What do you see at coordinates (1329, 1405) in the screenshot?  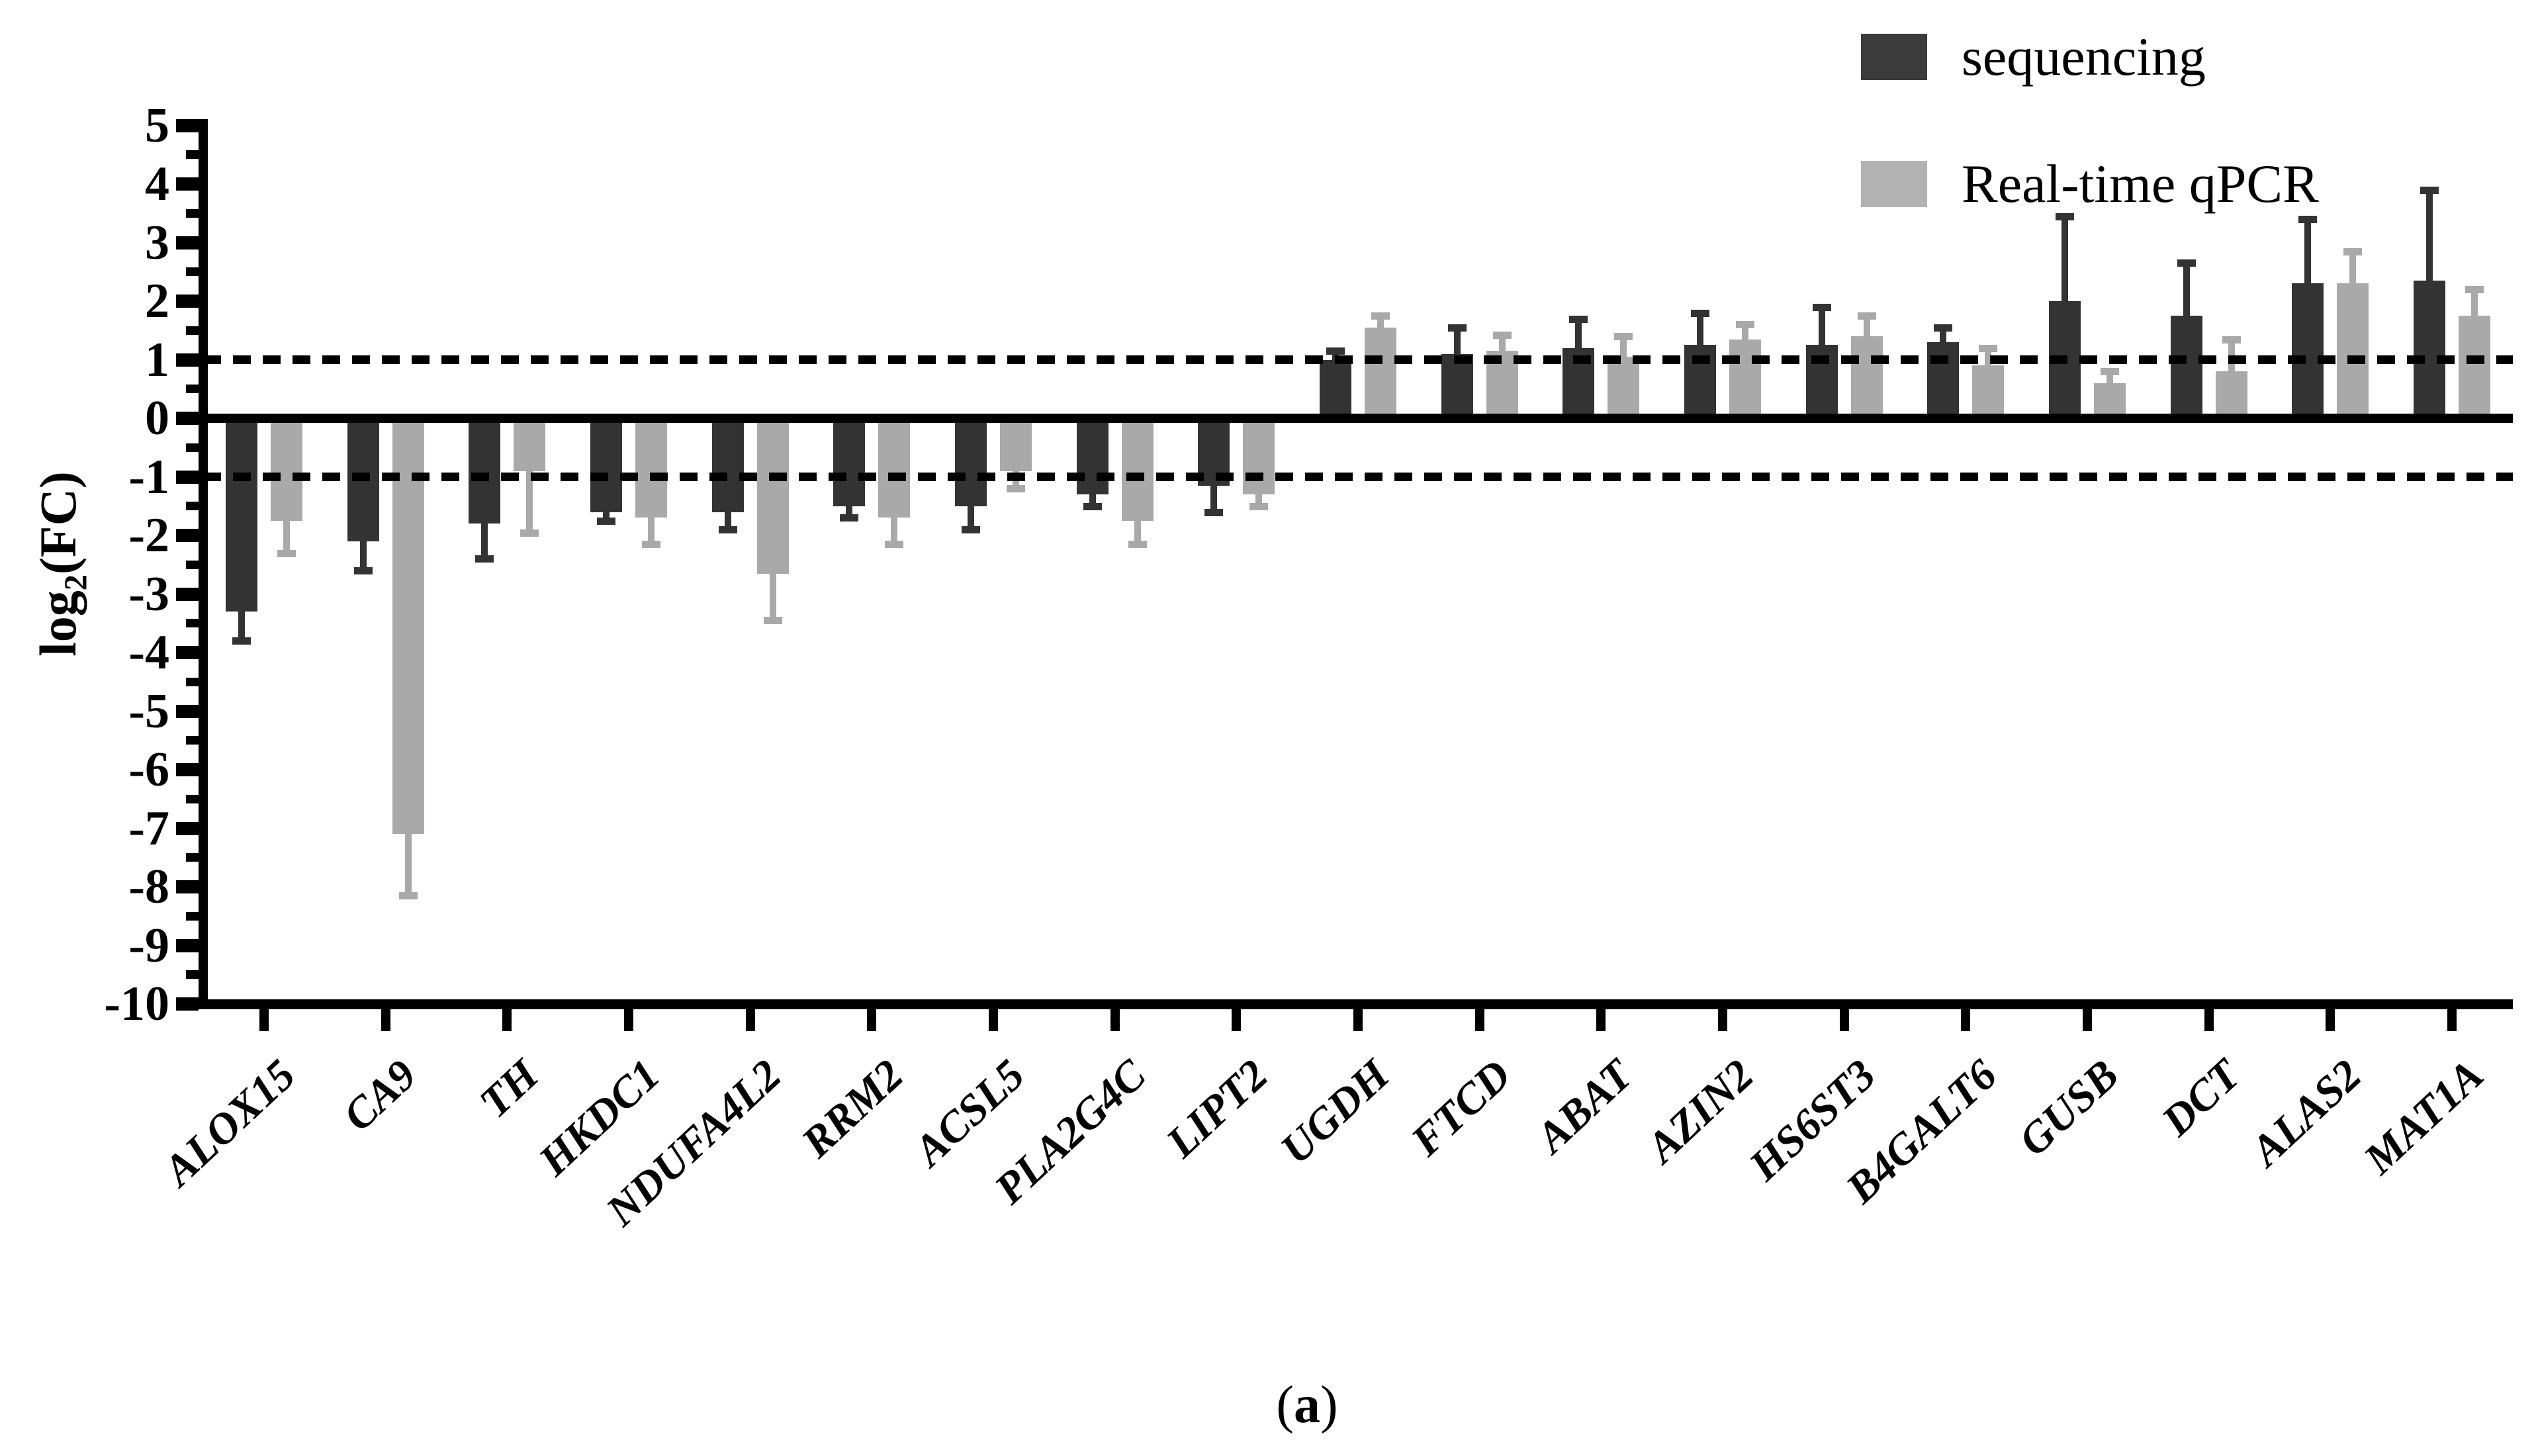 I see `caption-paren-close: )` at bounding box center [1329, 1405].